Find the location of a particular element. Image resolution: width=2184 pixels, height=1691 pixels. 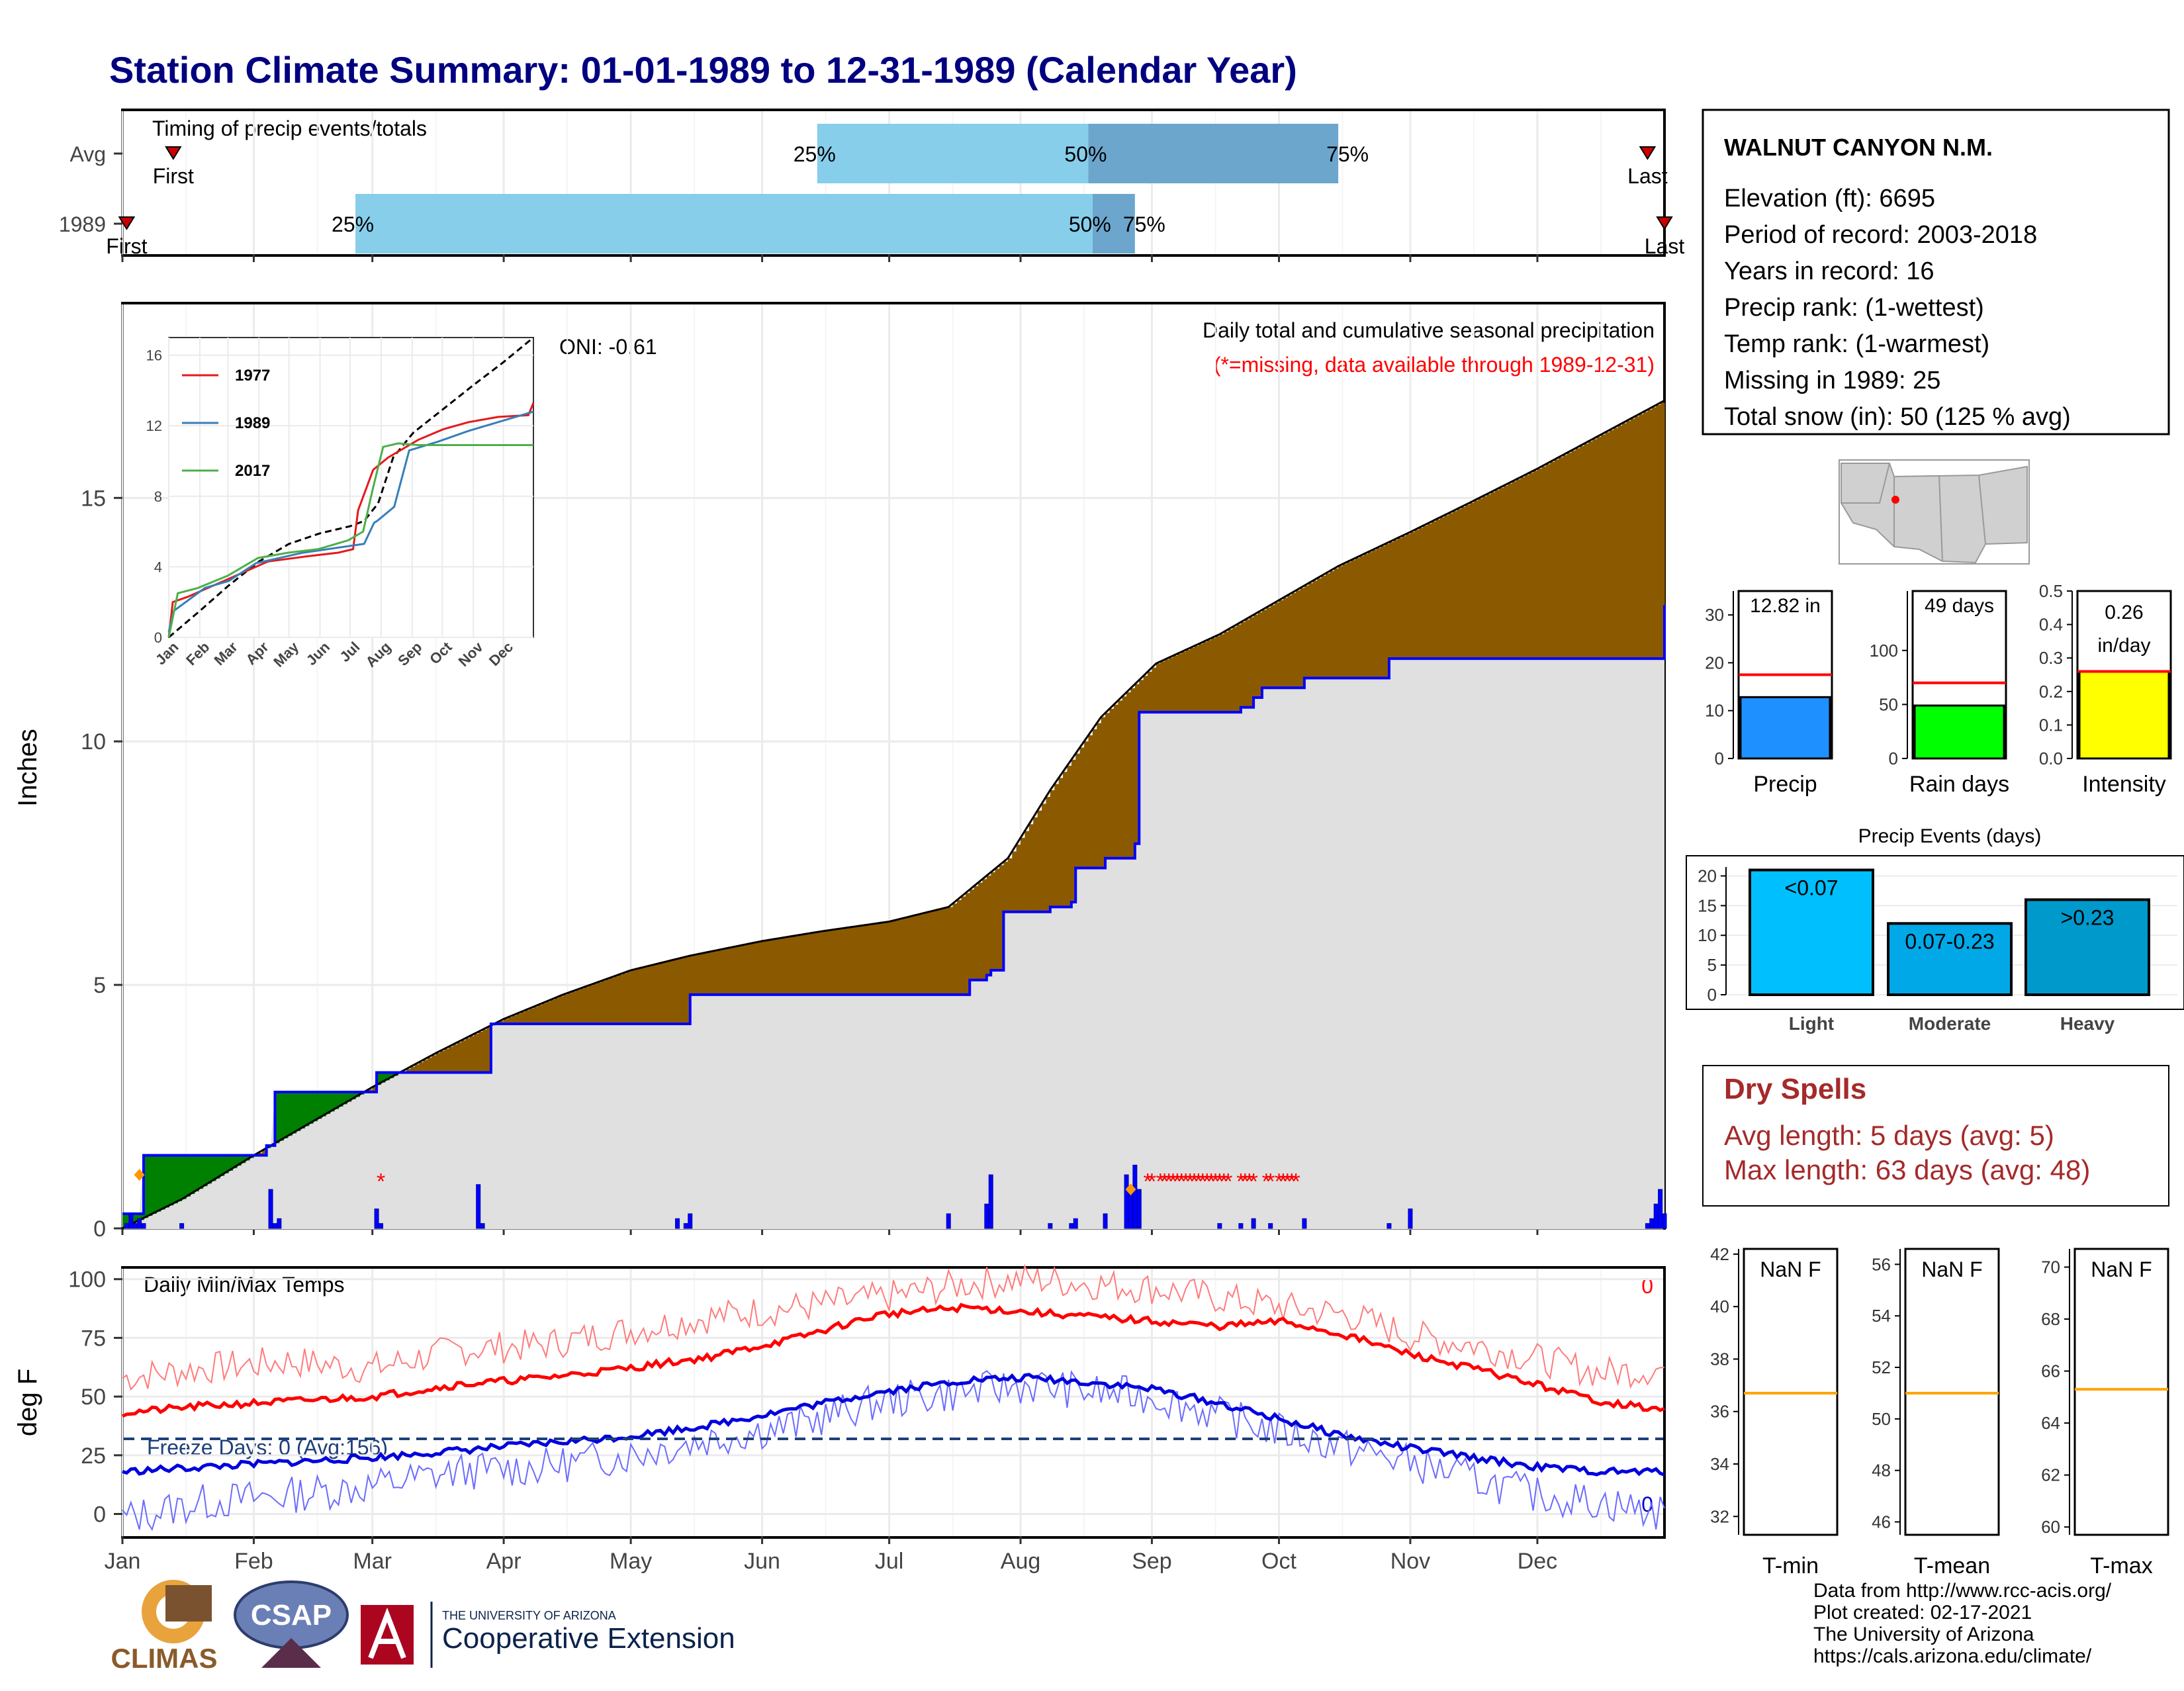

temp-frame is located at coordinates (893, 1402).